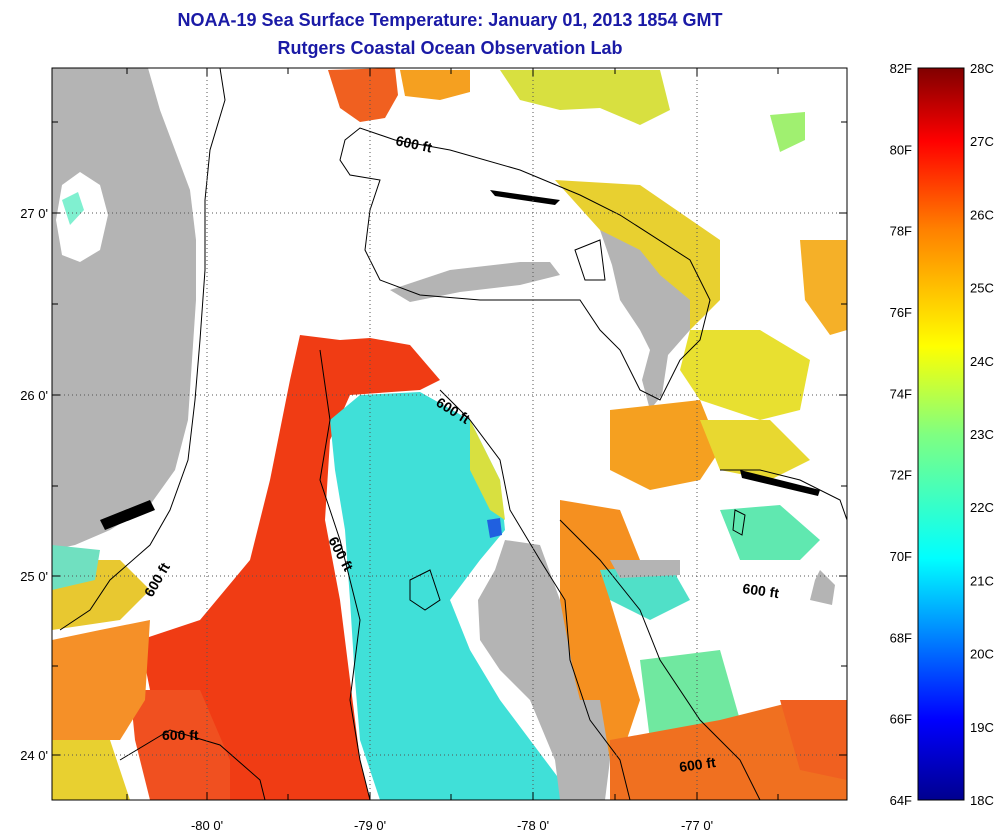 Image resolution: width=1000 pixels, height=840 pixels. What do you see at coordinates (982, 507) in the screenshot?
I see `colorbar-c-label: 22C` at bounding box center [982, 507].